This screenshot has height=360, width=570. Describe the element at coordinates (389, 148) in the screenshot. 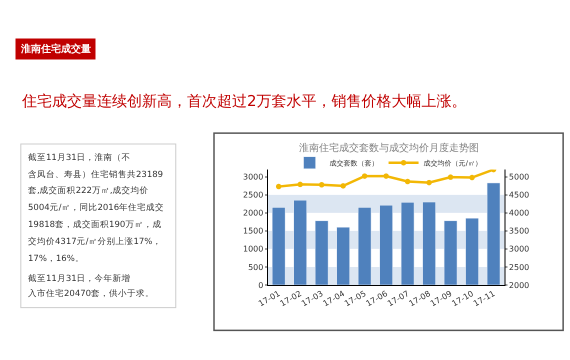

I see `chart-title: 淮南住宅成交套数与成交均价月度走势图` at that location.